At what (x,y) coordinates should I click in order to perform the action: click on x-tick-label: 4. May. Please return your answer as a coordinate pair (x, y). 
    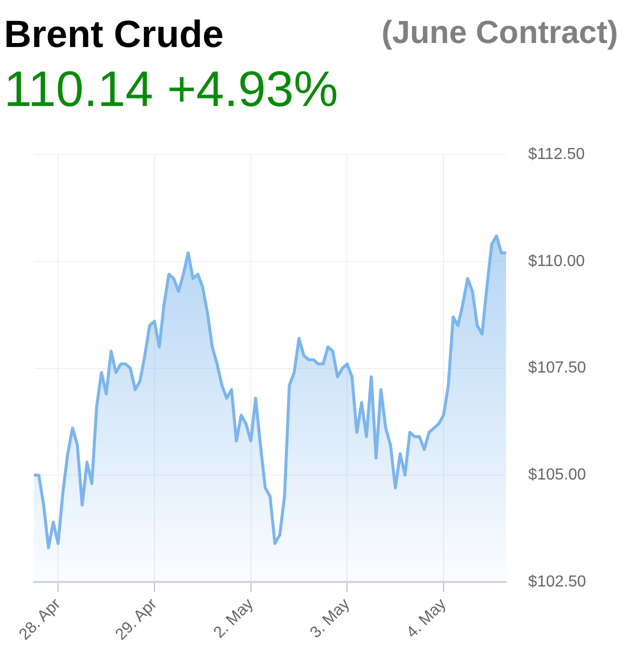
    Looking at the image, I should click on (427, 619).